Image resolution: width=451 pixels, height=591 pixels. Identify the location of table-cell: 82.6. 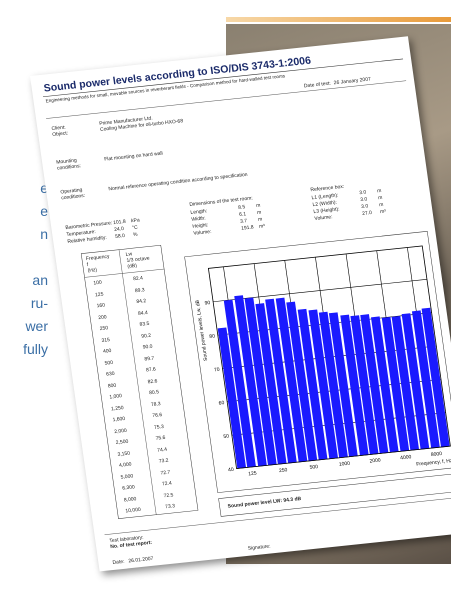
(152, 381).